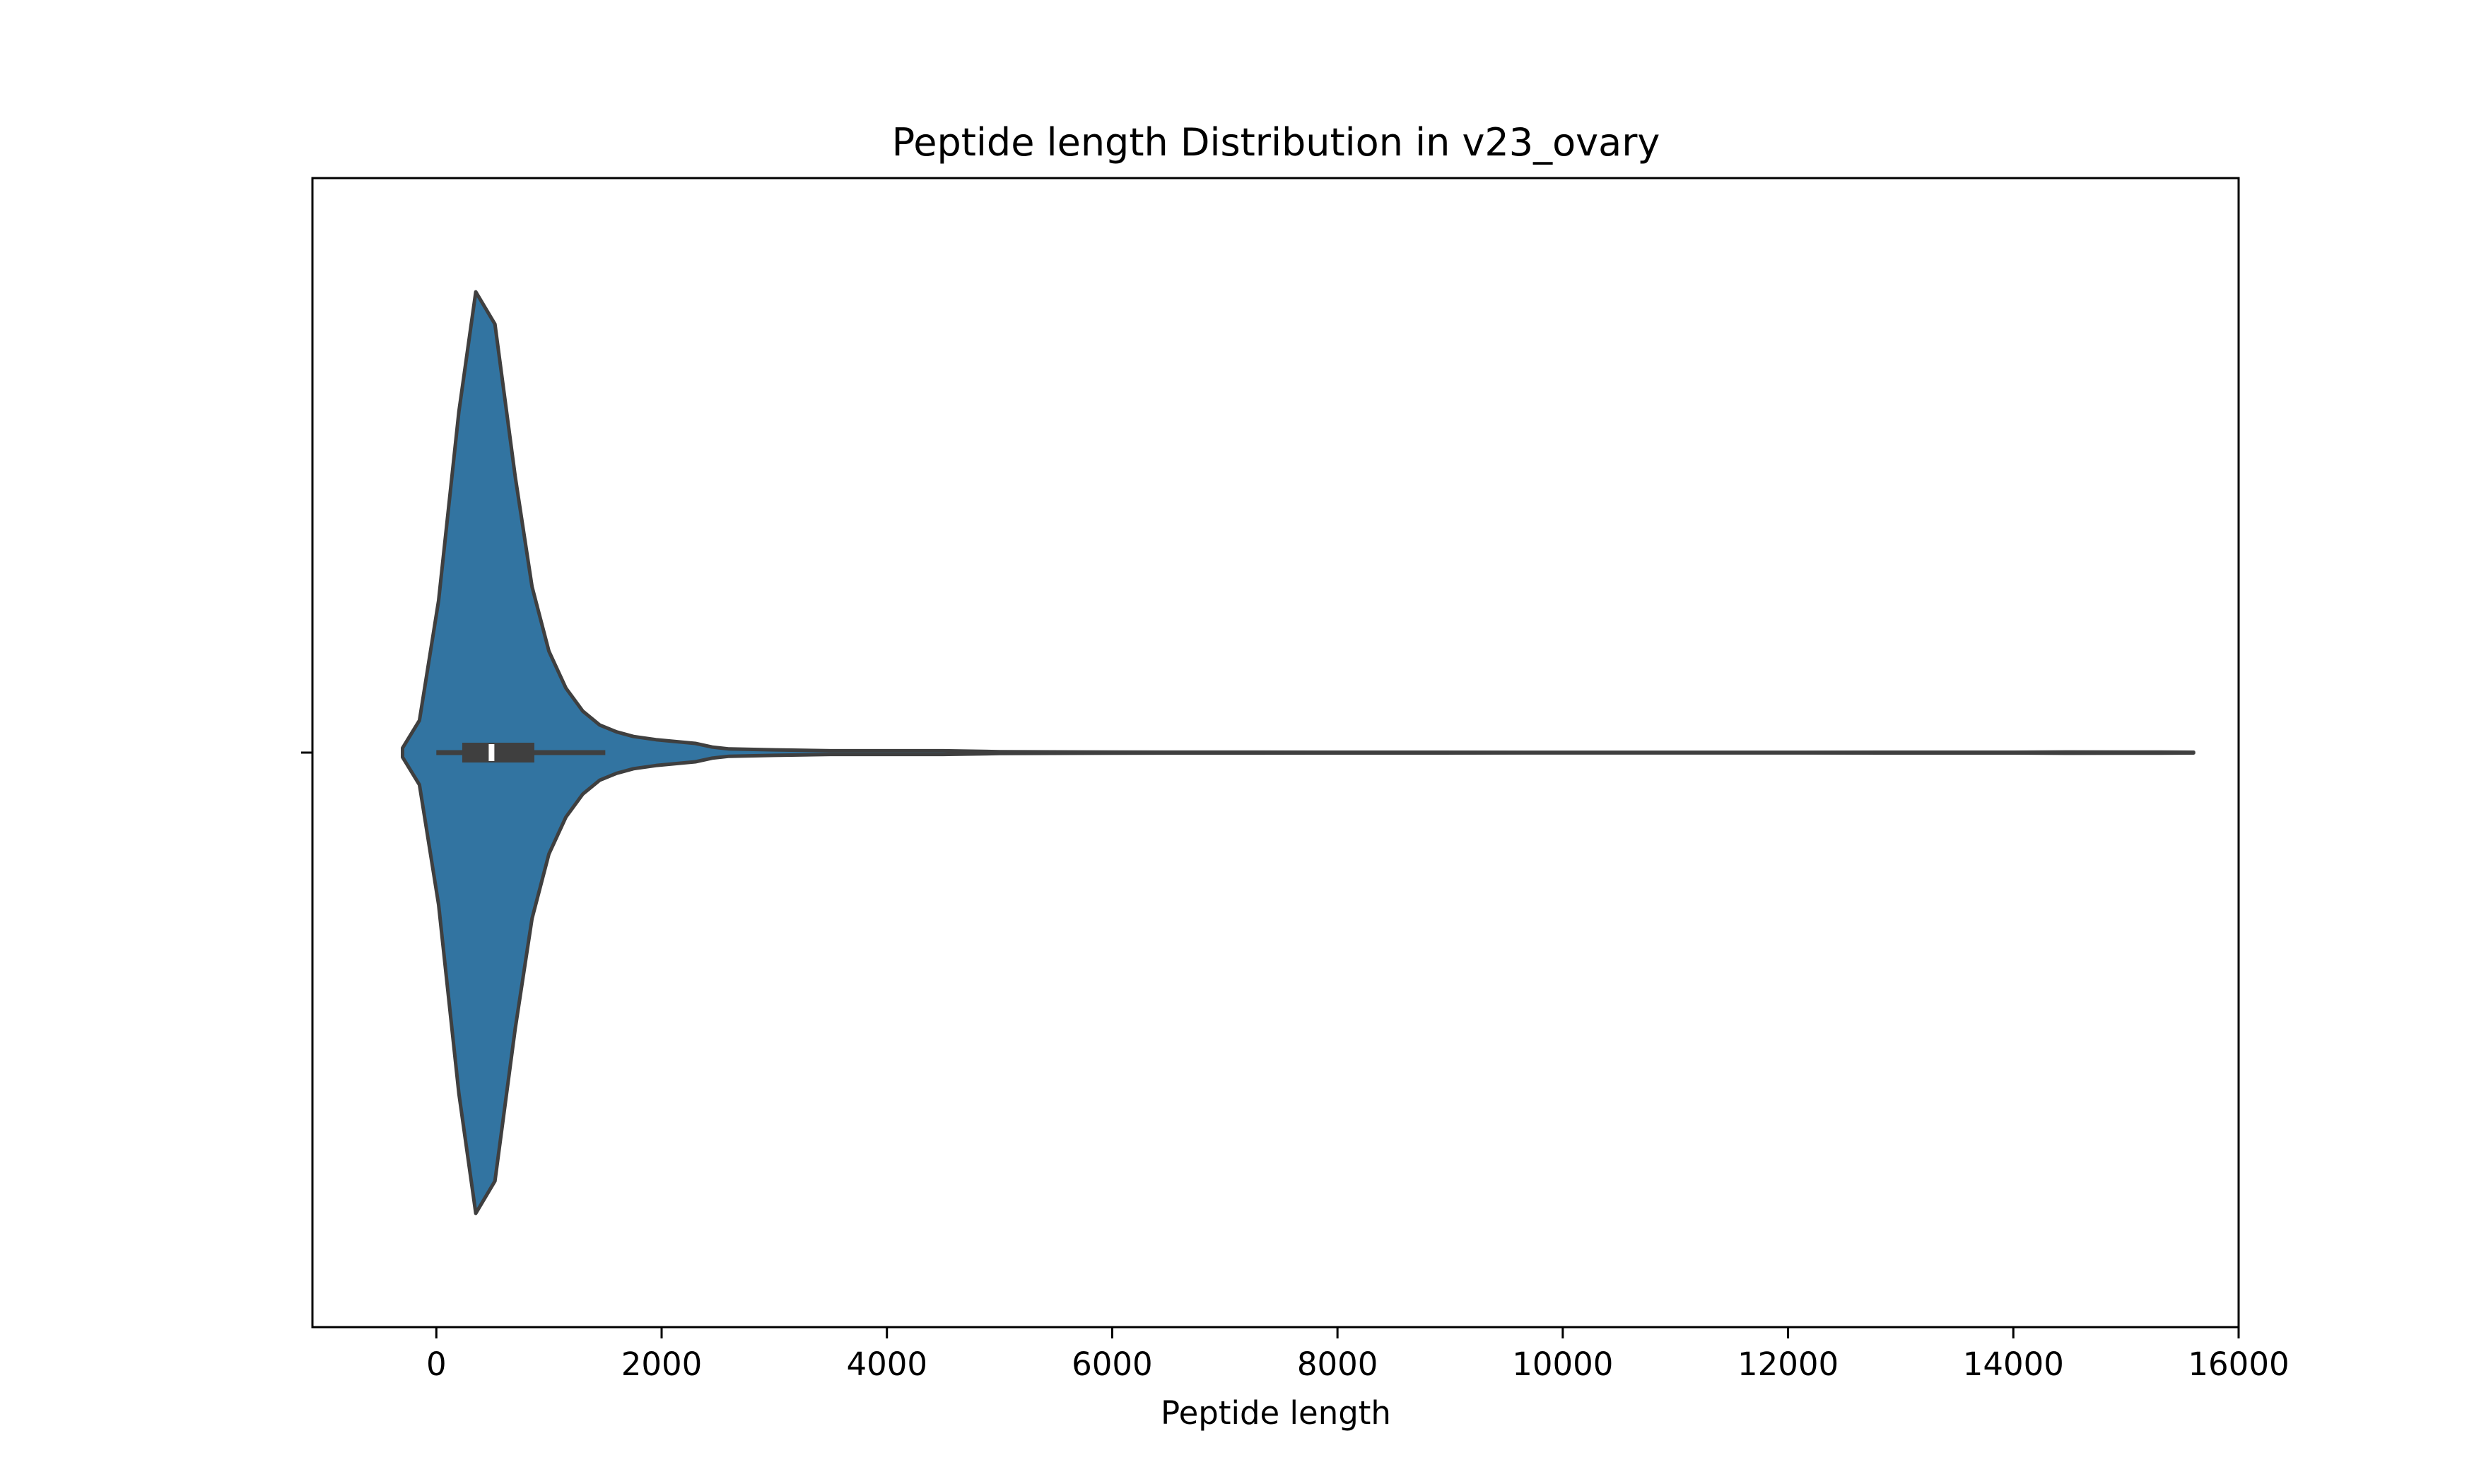 This screenshot has width=2474, height=1484. Describe the element at coordinates (1276, 1413) in the screenshot. I see `x-axis-label: Peptide length` at that location.